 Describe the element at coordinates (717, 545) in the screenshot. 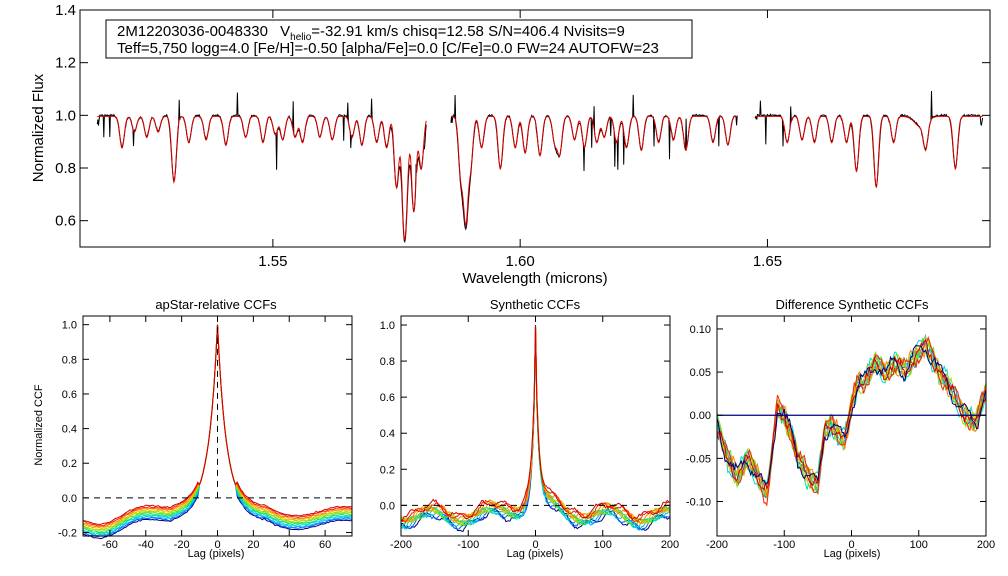

I see `difference-ccf-x-tick-label: -200` at that location.